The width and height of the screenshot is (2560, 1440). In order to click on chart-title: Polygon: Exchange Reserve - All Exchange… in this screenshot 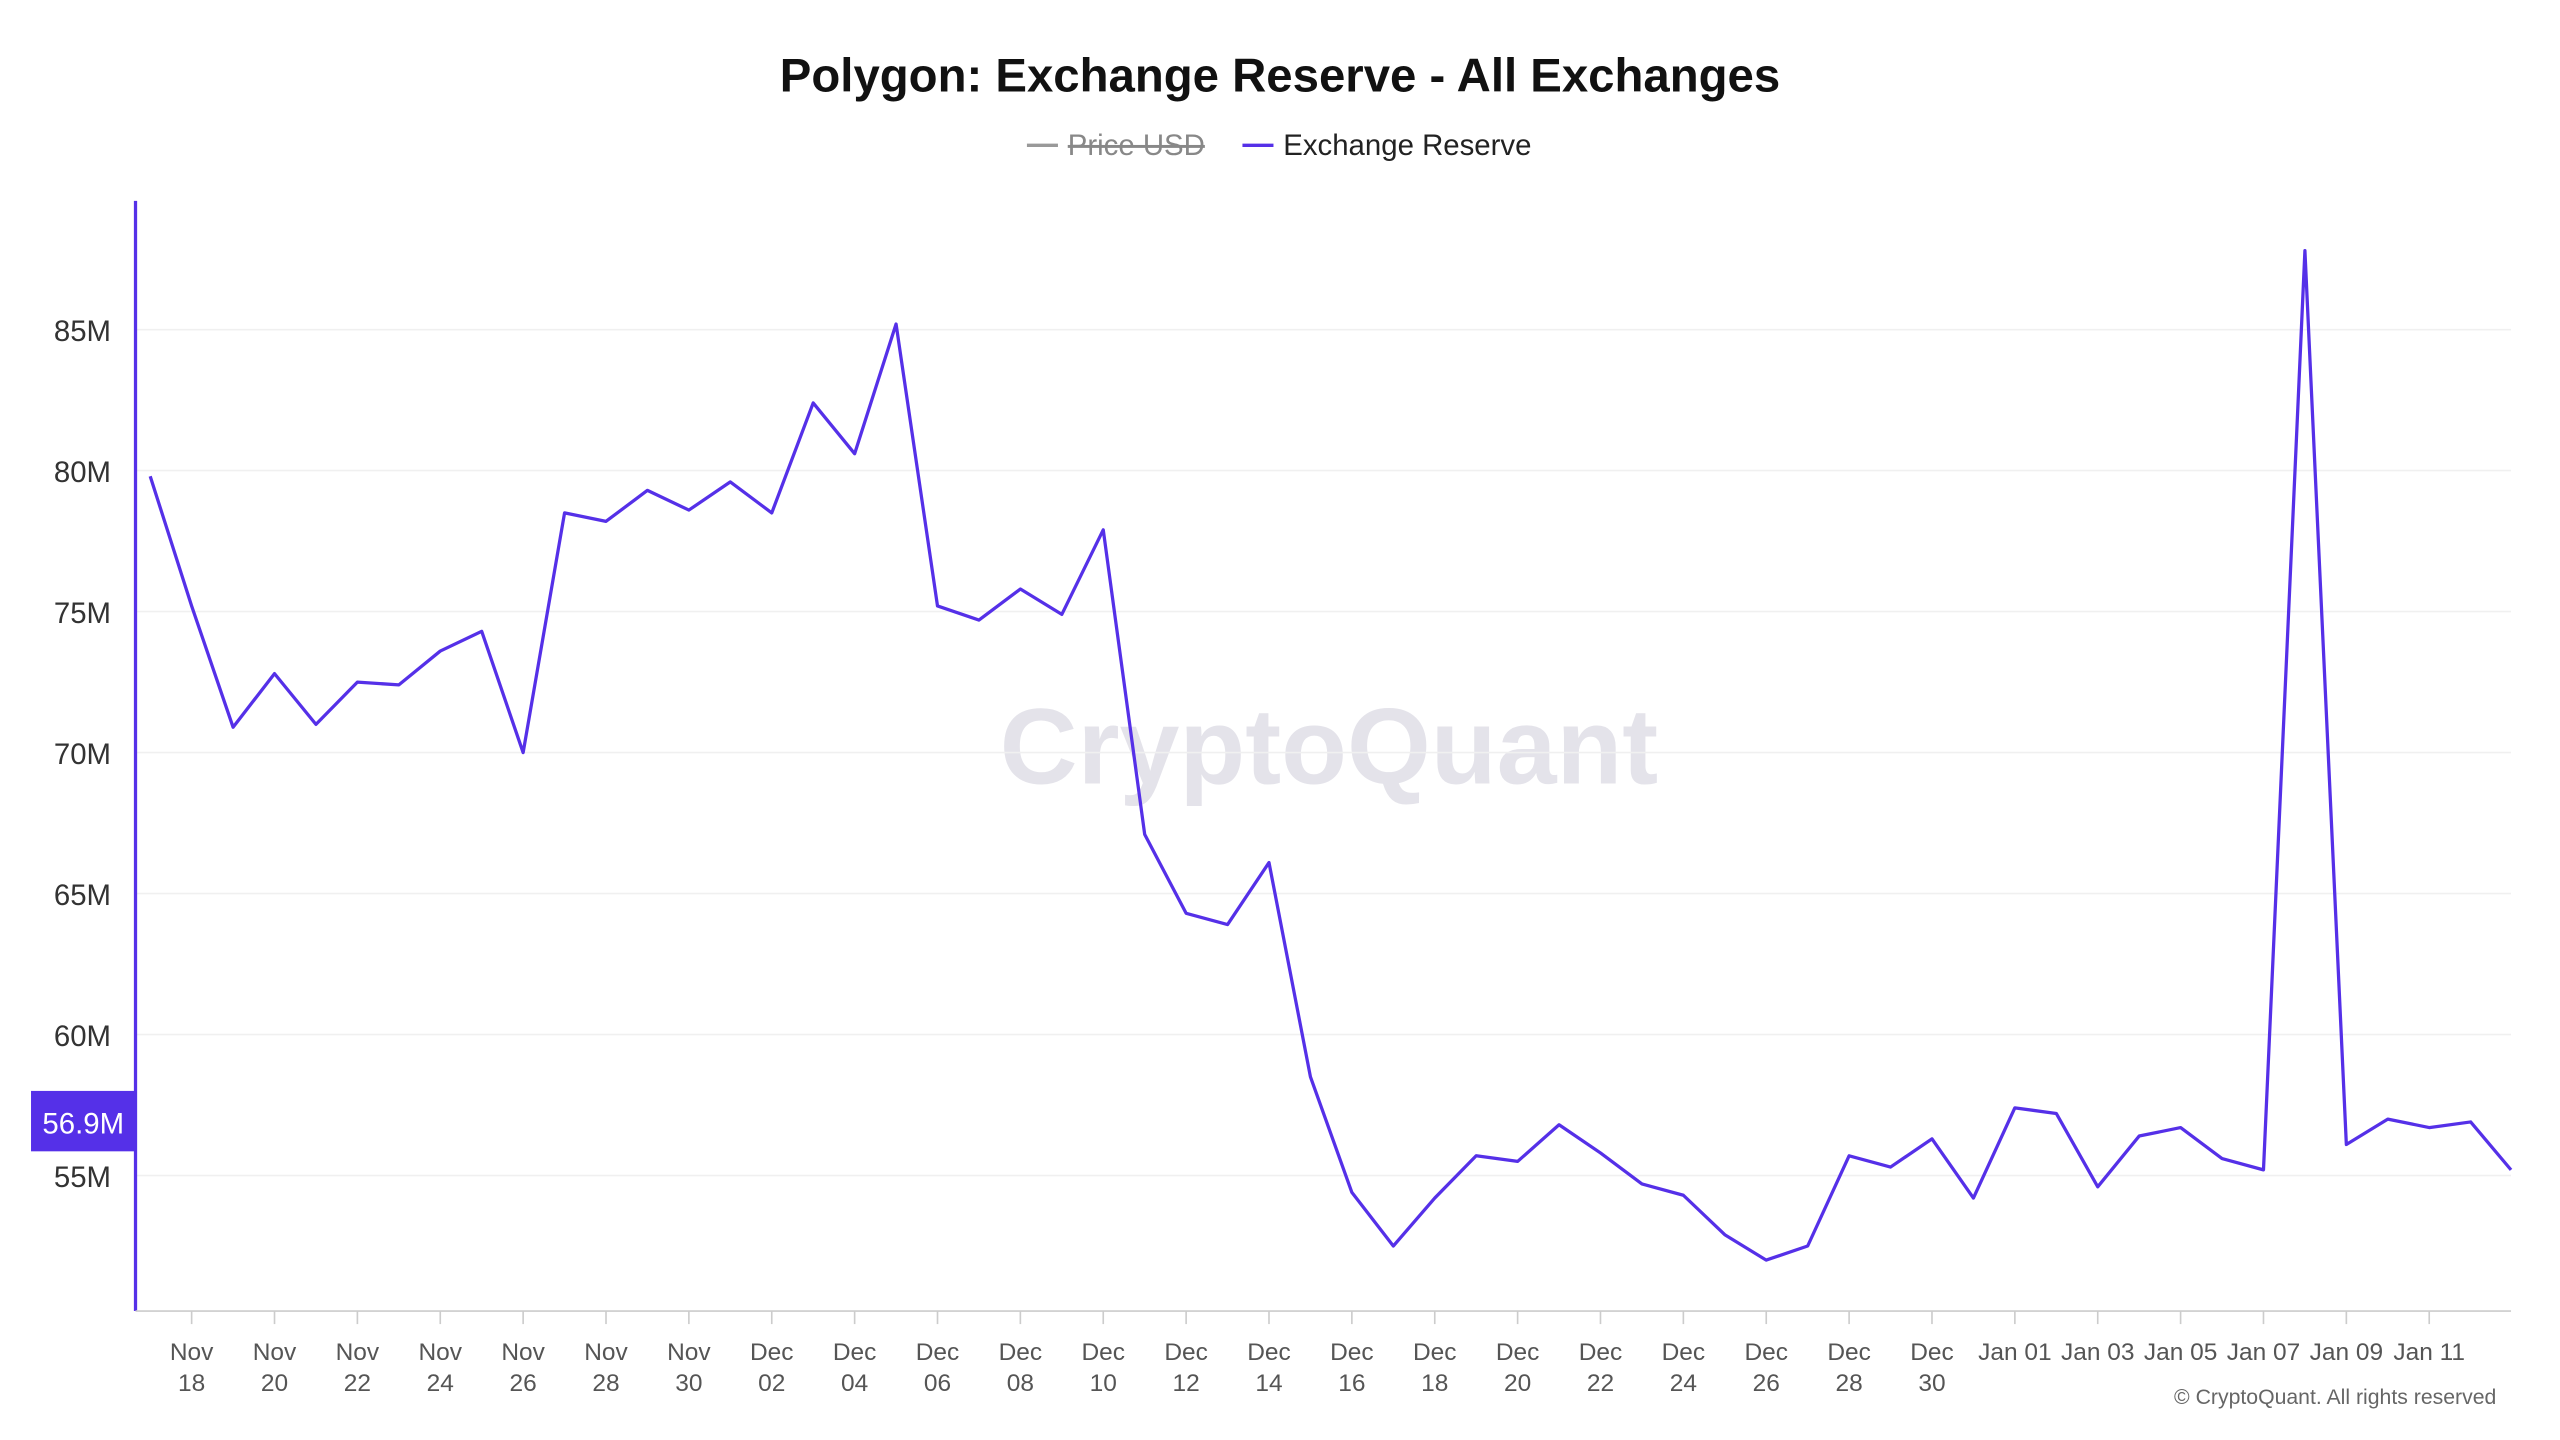, I will do `click(1280, 75)`.